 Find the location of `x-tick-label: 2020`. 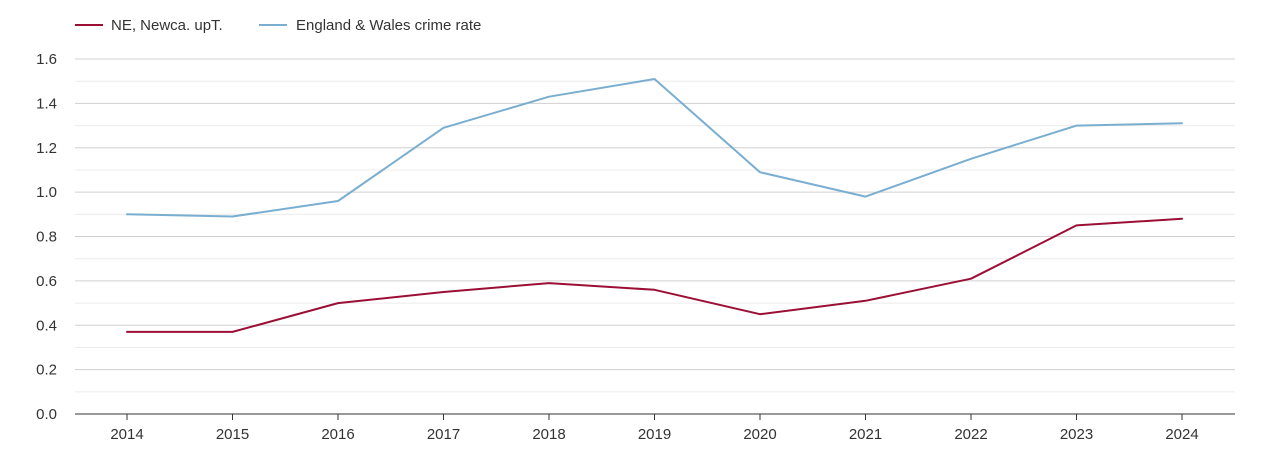

x-tick-label: 2020 is located at coordinates (759, 434).